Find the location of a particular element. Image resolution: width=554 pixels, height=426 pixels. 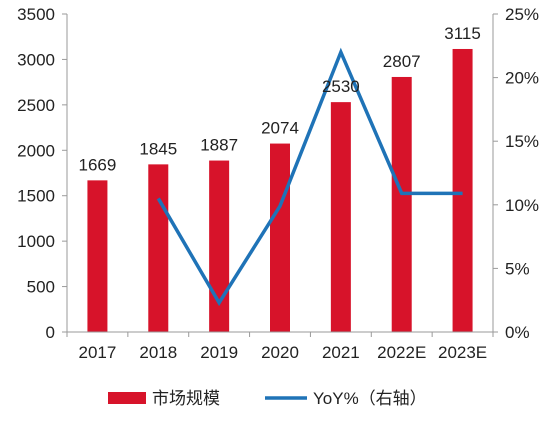

legend: 市场规模 YoY%（右轴） is located at coordinates (267, 398).